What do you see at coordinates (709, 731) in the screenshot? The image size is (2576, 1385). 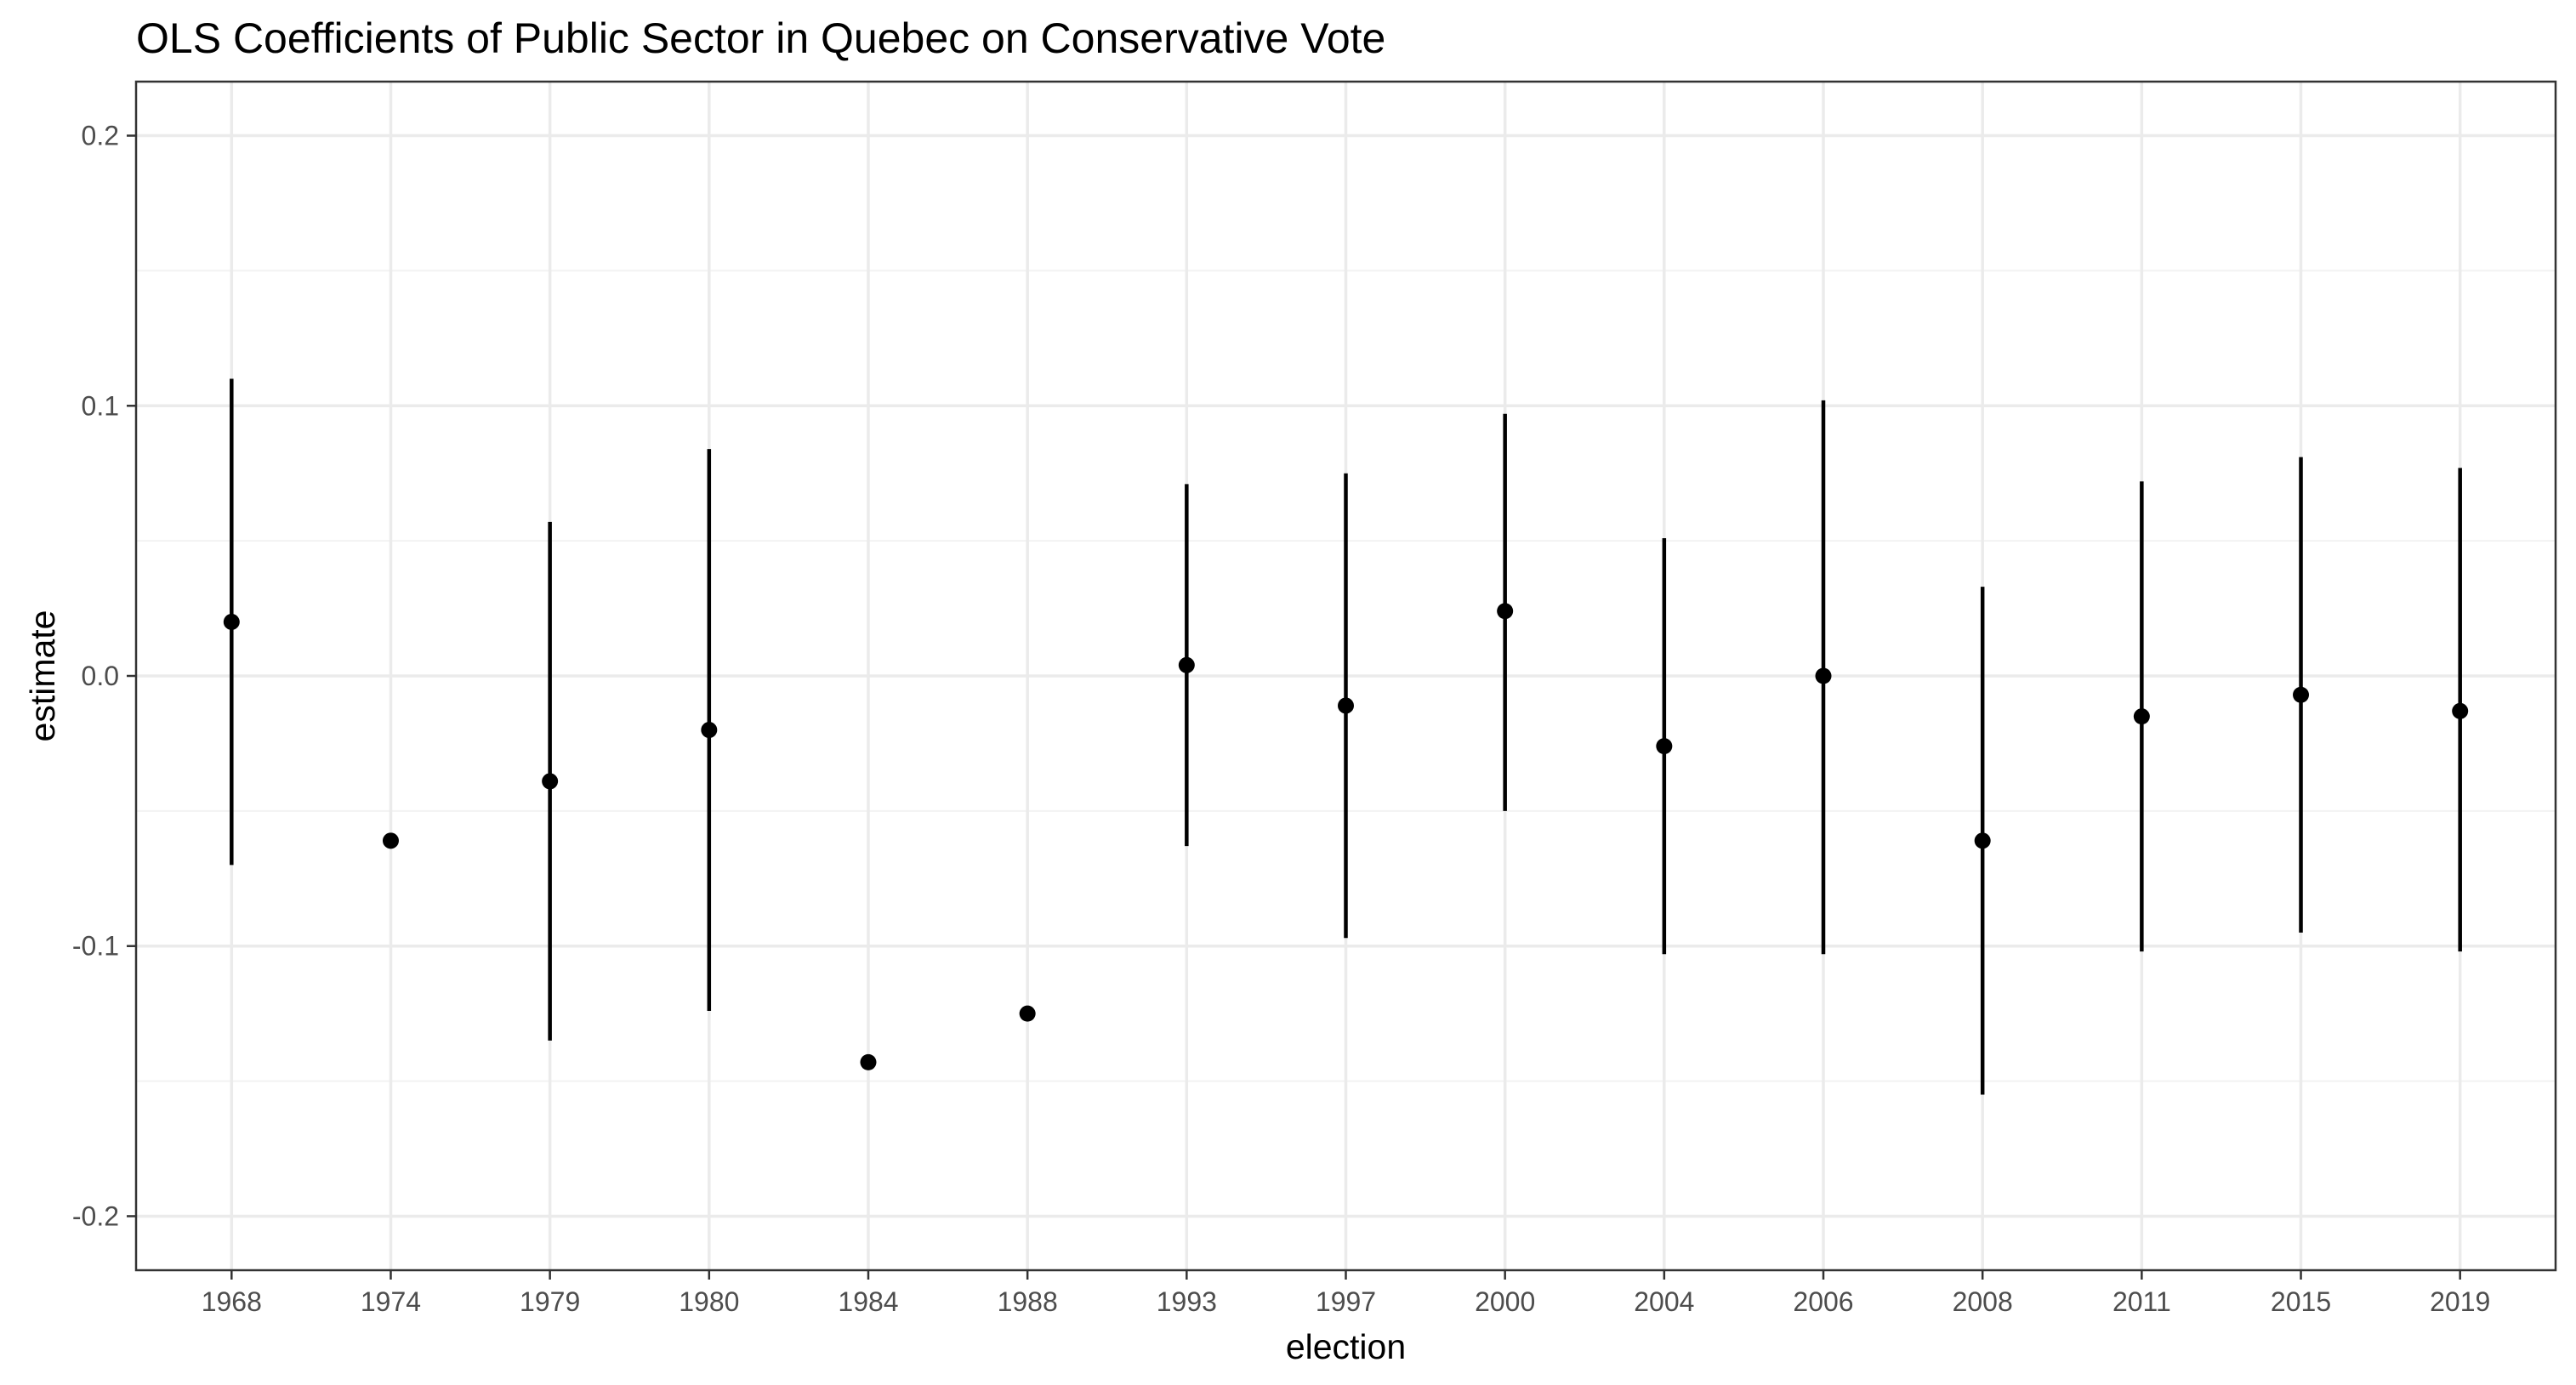 I see `point-1980` at bounding box center [709, 731].